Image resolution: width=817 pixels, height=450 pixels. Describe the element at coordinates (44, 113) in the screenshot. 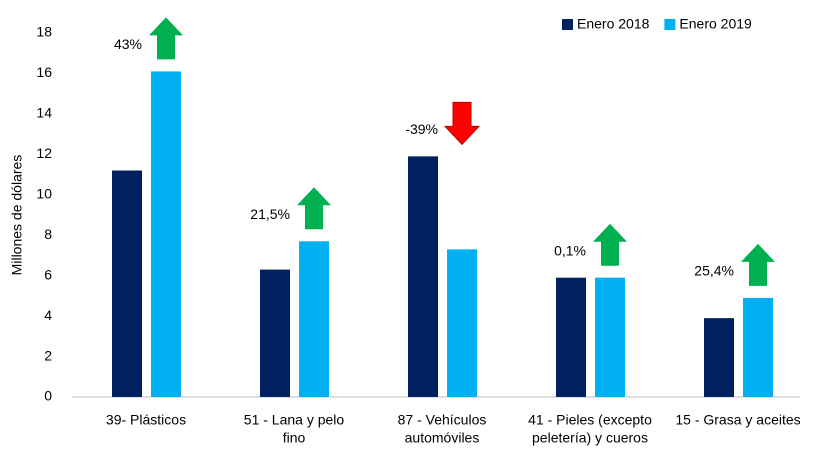

I see `y-tick-label: 14` at that location.